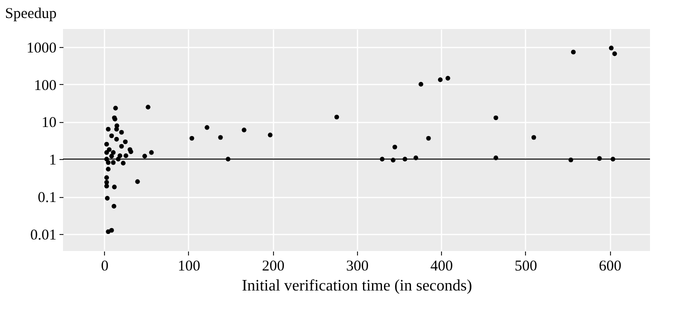 This screenshot has height=329, width=678. What do you see at coordinates (41, 48) in the screenshot?
I see `y-tick-label: 1000` at bounding box center [41, 48].